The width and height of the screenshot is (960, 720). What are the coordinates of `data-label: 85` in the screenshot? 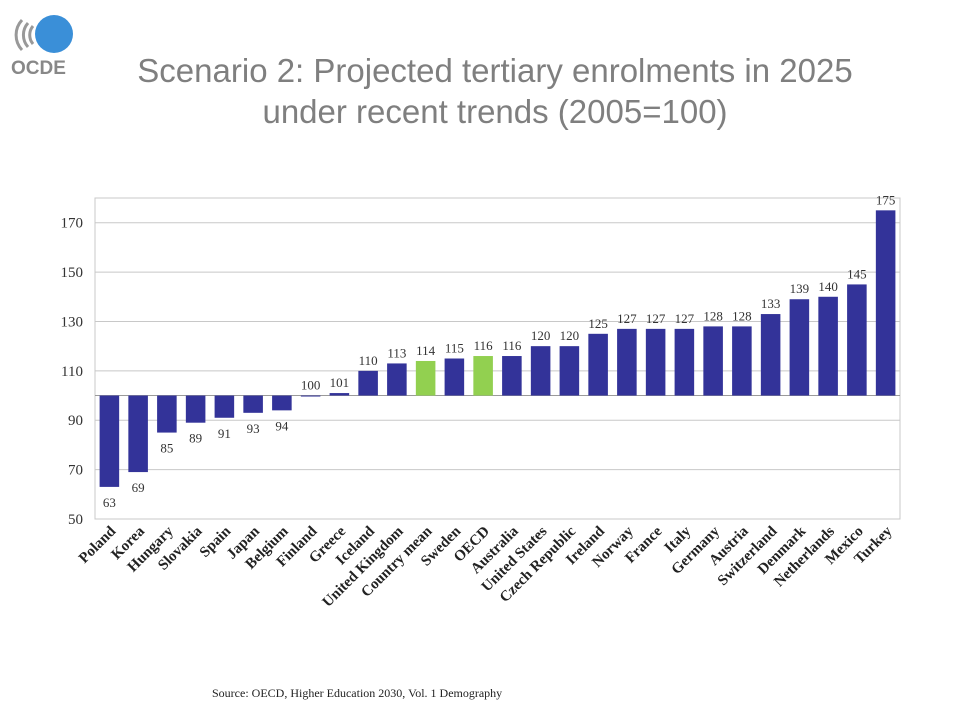 It's located at (166, 448).